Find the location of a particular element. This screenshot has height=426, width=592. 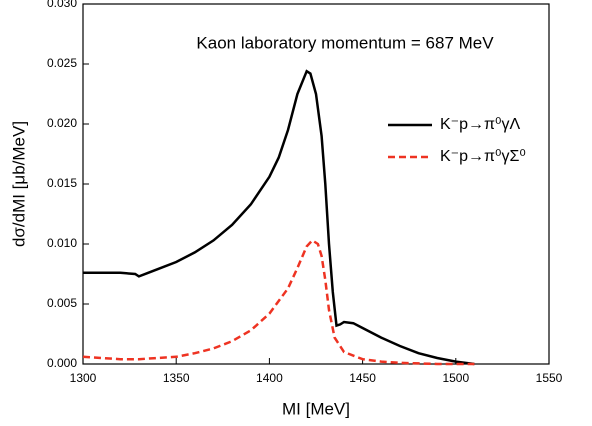

y-tick-label: 0.030 is located at coordinates (62, 5).